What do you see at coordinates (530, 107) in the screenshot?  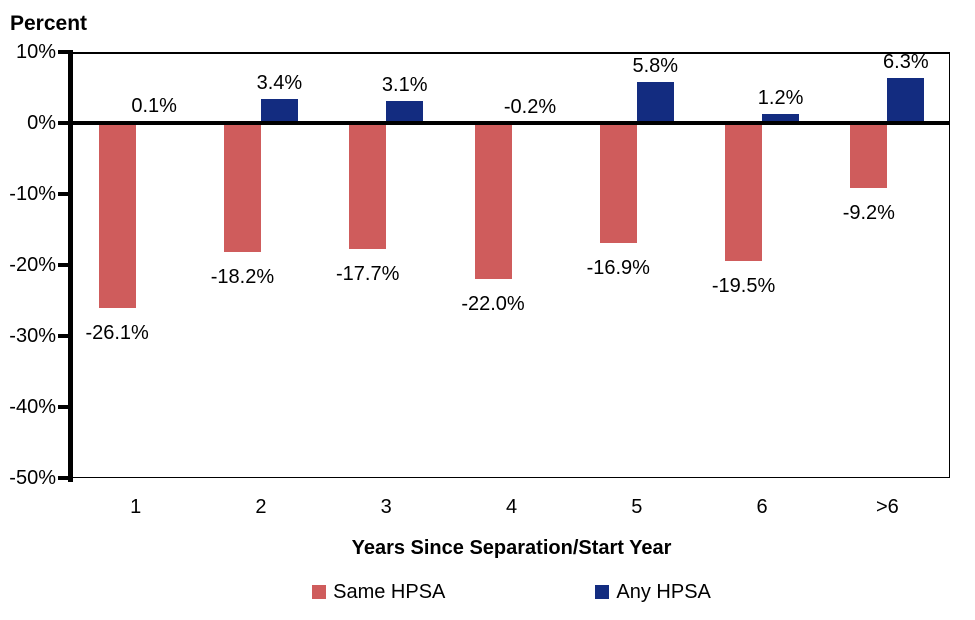 I see `data-label: -0.2%` at bounding box center [530, 107].